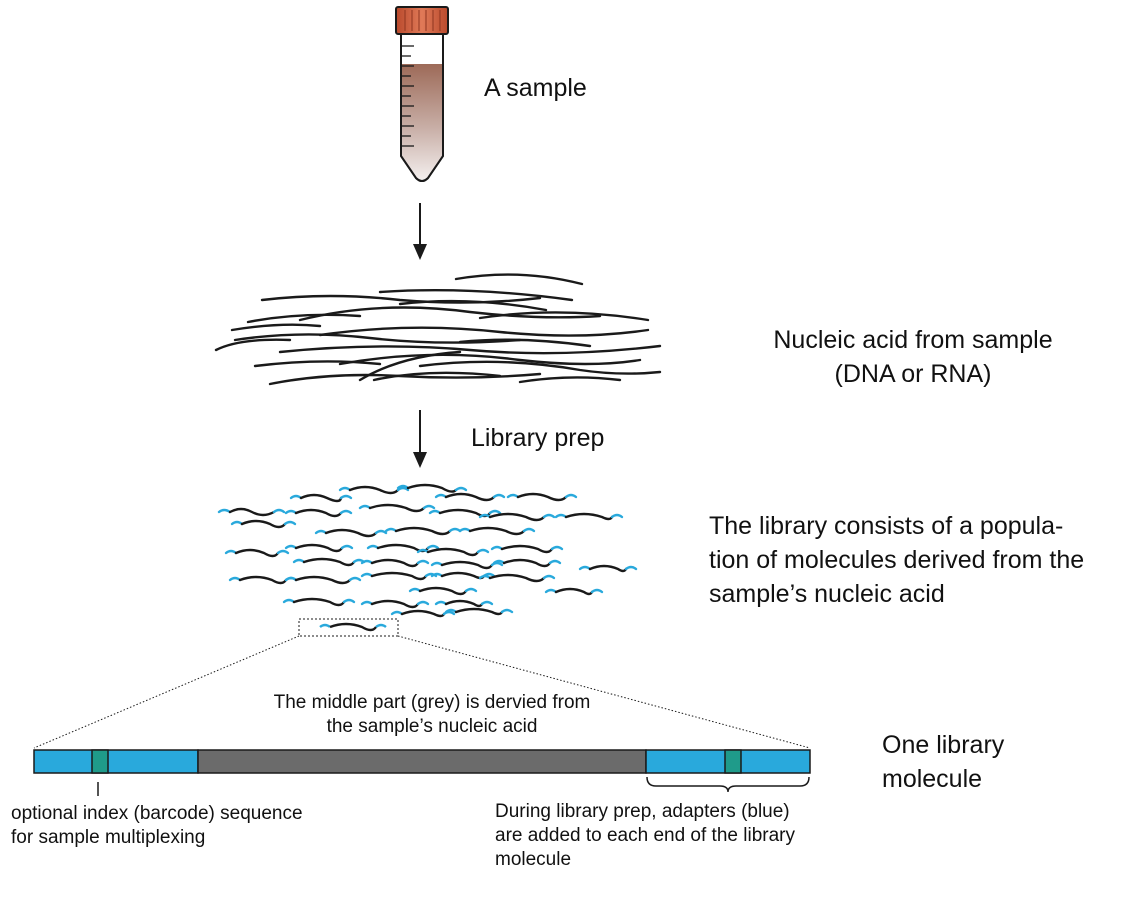 This screenshot has width=1132, height=900. What do you see at coordinates (733, 761) in the screenshot?
I see `index-right` at bounding box center [733, 761].